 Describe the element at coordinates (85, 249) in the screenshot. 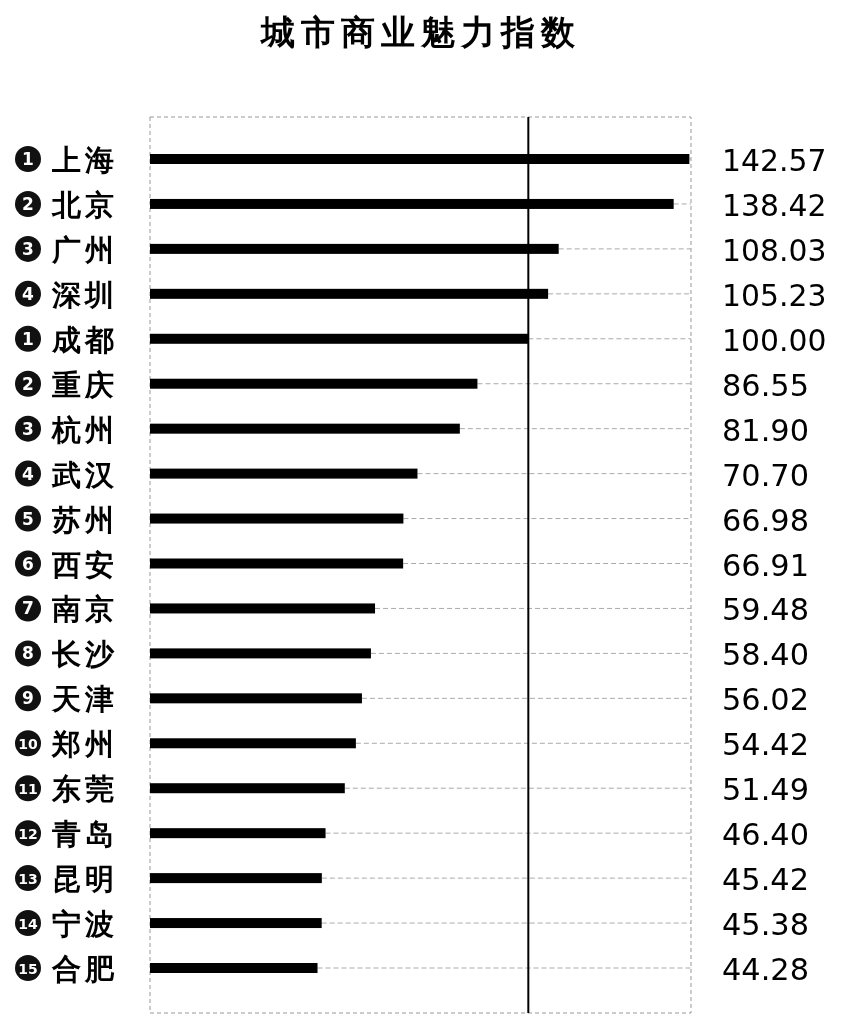

I see `category: 广州` at that location.